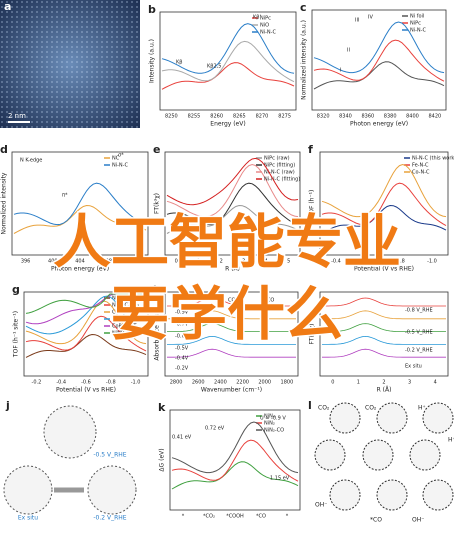 The height and width of the screenshot is (537, 454). What do you see at coordinates (310, 149) in the screenshot?
I see `panel-label: f` at bounding box center [310, 149].